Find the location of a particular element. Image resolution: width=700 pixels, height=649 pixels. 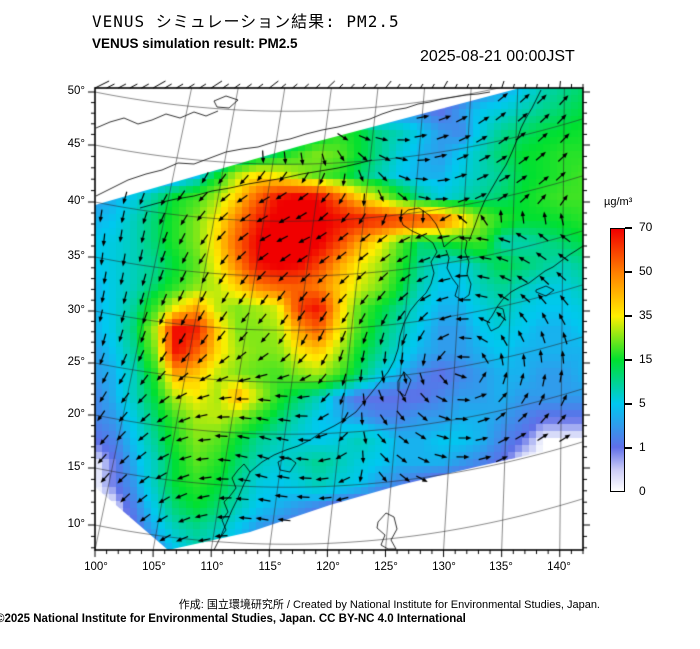

lon-tick-label: 120° is located at coordinates (328, 567).